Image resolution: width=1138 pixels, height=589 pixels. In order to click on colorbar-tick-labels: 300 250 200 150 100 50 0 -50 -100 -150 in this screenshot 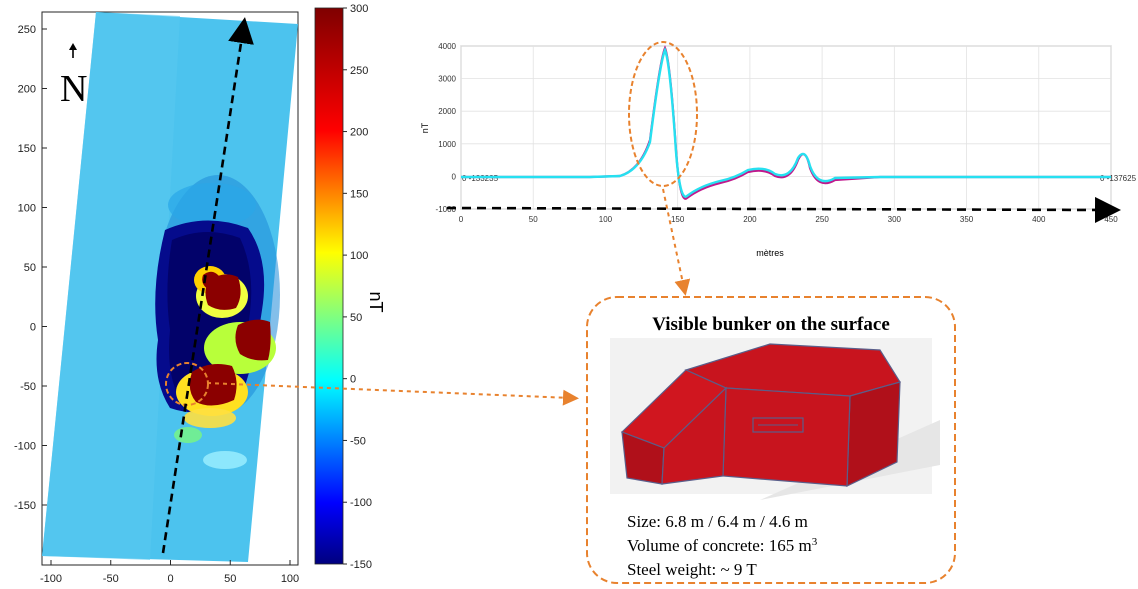, I will do `click(357, 287)`.